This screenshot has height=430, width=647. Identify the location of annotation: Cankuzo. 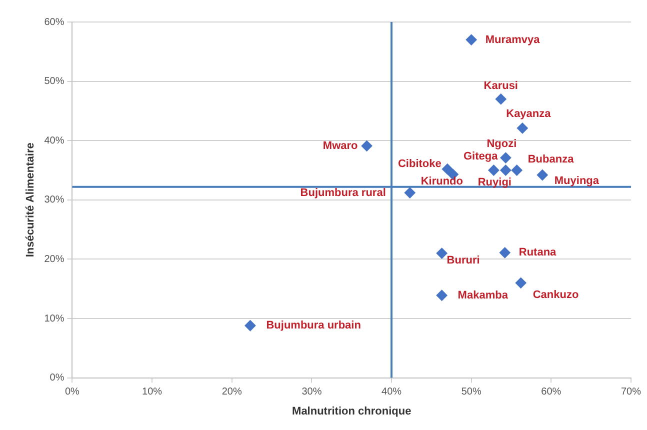
(555, 294).